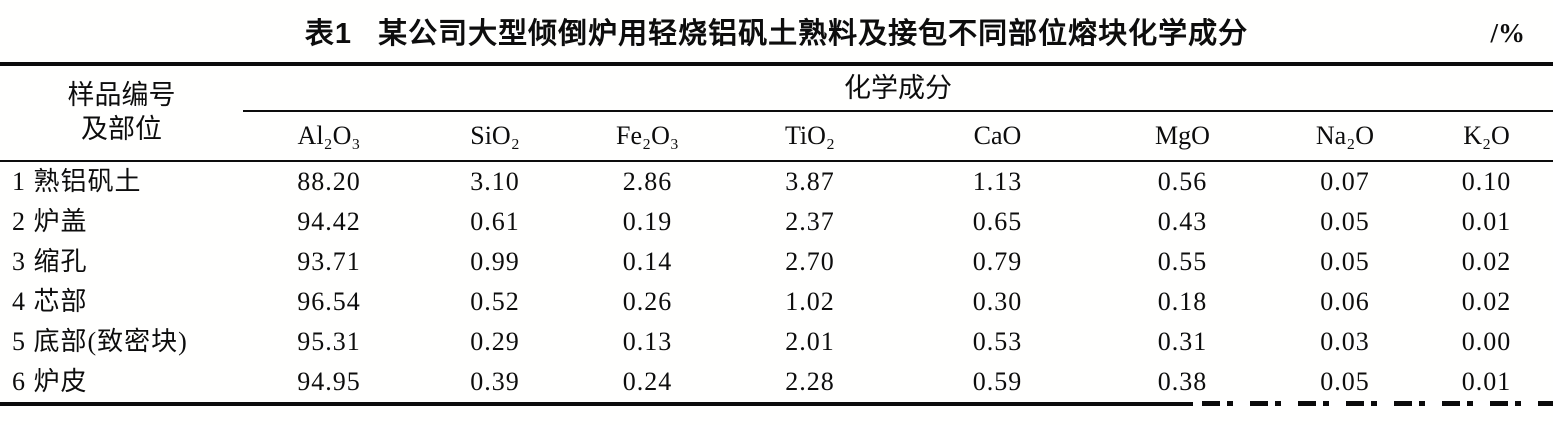  I want to click on column-header: K₂O, so click(1486, 136).